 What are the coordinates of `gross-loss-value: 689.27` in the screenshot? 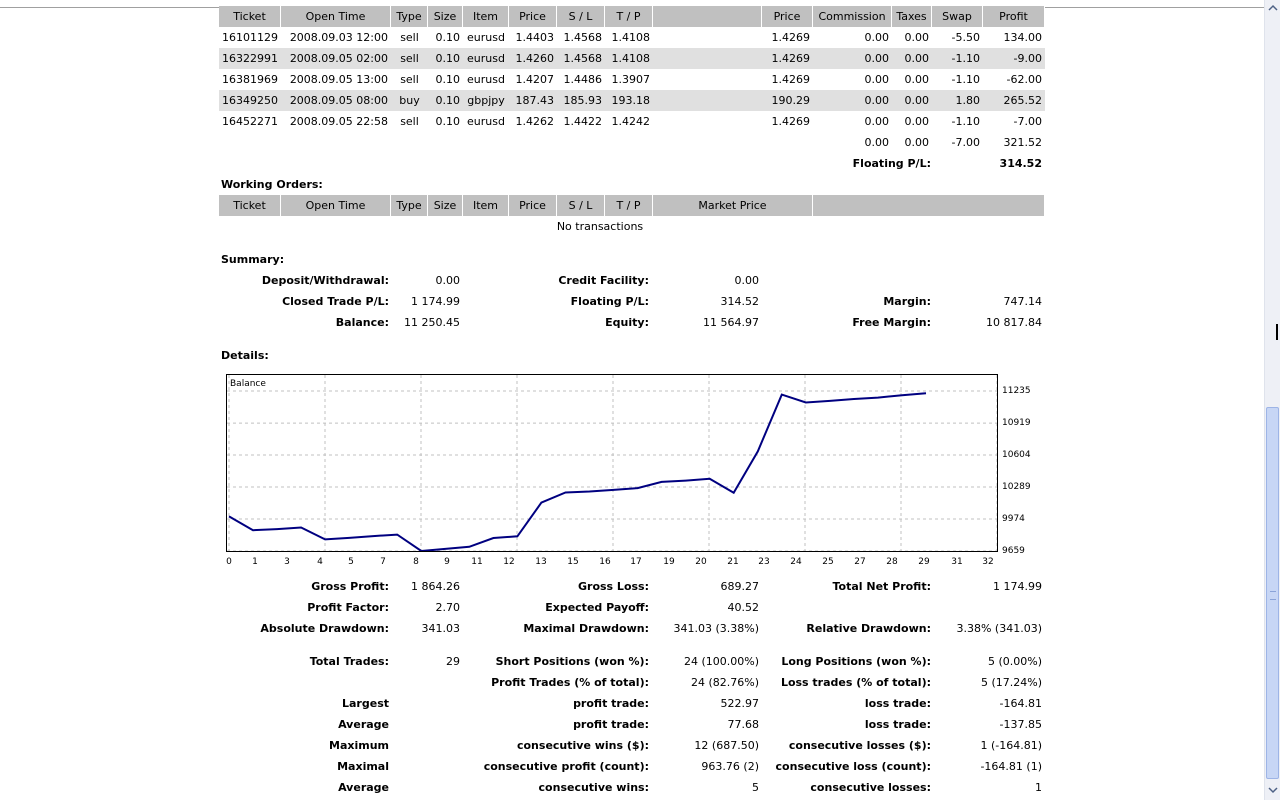 It's located at (740, 586).